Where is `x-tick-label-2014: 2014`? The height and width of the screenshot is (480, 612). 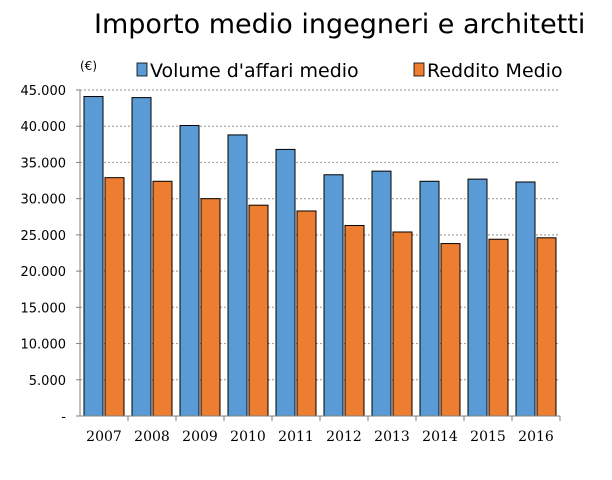 x-tick-label-2014: 2014 is located at coordinates (440, 437).